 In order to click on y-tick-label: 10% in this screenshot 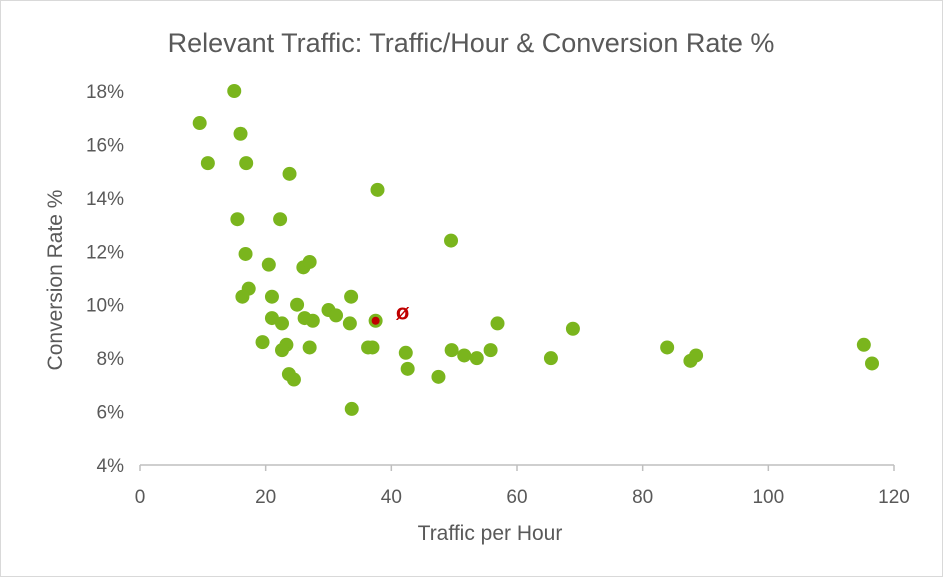, I will do `click(105, 306)`.